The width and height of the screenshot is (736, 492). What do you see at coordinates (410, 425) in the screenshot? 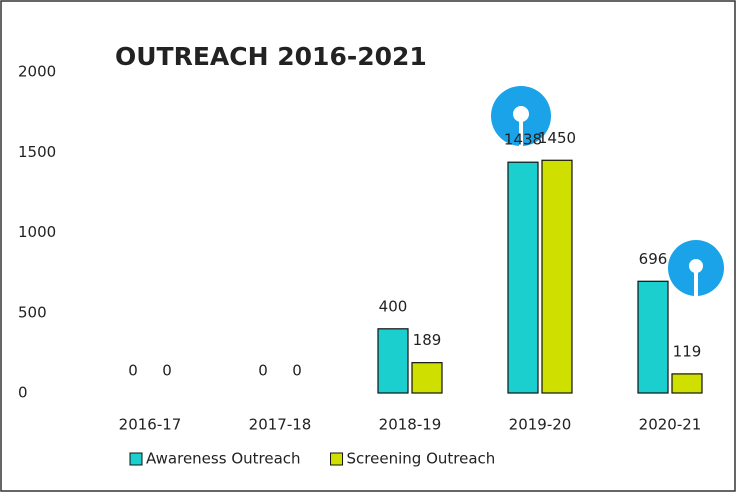
I see `x-tick-label: 2018-19` at bounding box center [410, 425].